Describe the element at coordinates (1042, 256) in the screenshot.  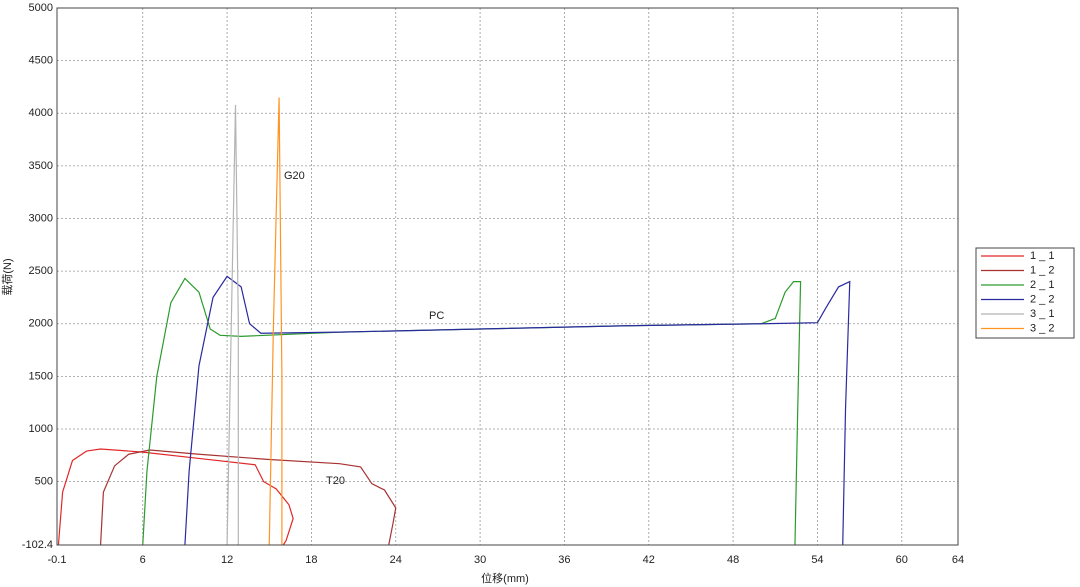
I see `legend-label: 1 _ 1` at that location.